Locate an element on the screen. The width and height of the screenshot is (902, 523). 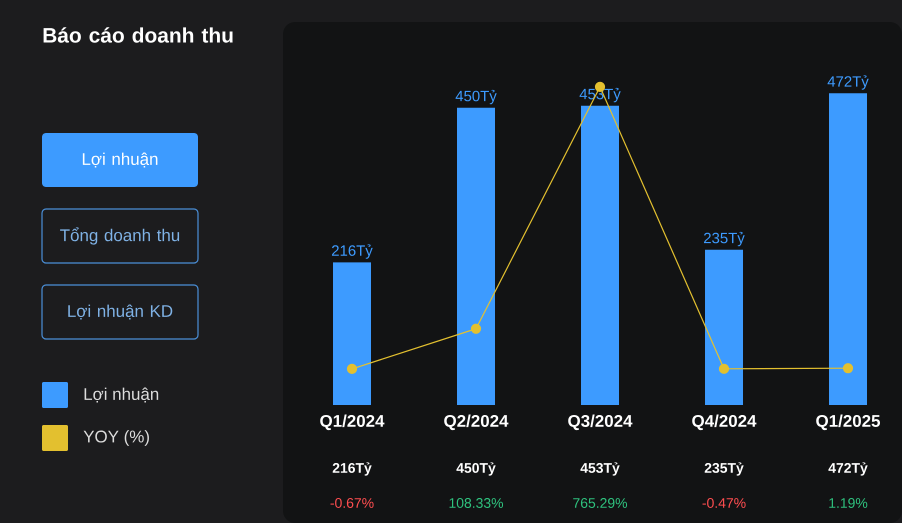
text: Lợi nhuận is located at coordinates (120, 160).